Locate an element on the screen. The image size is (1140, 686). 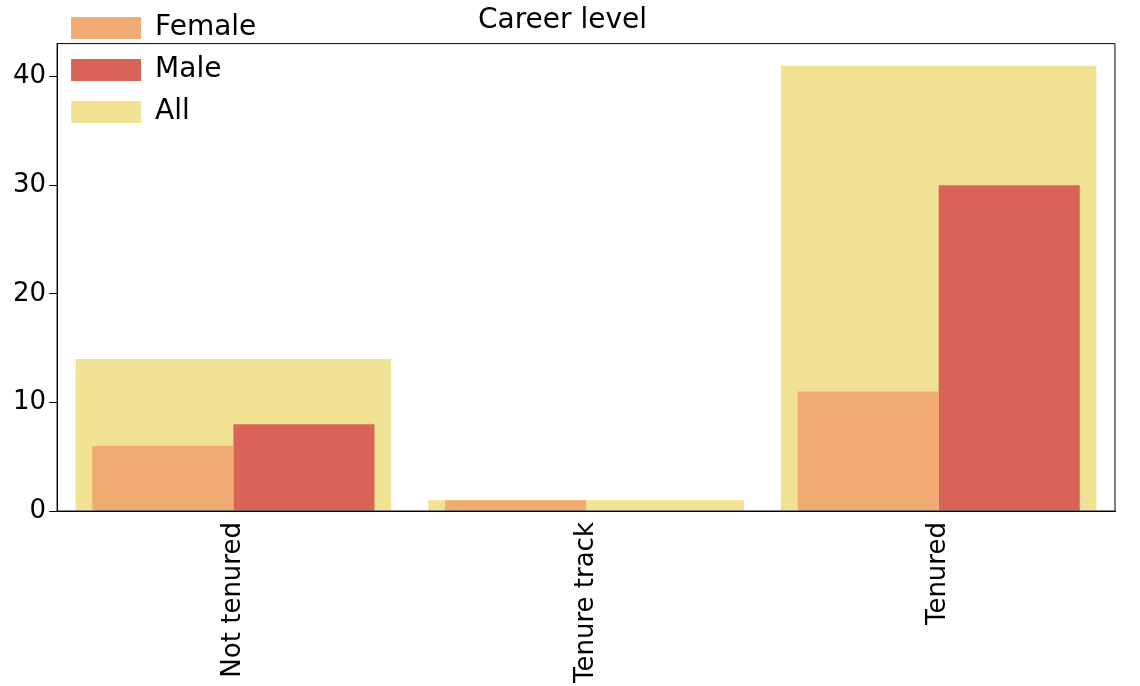
x-tick-label: Tenured is located at coordinates (936, 574).